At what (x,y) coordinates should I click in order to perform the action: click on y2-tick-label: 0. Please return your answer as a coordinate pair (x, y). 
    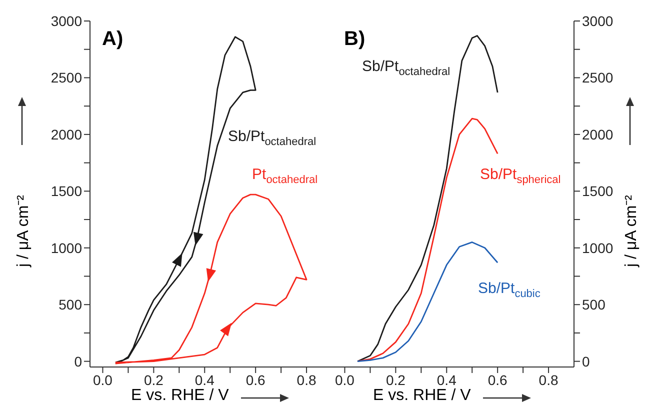
    Looking at the image, I should click on (586, 361).